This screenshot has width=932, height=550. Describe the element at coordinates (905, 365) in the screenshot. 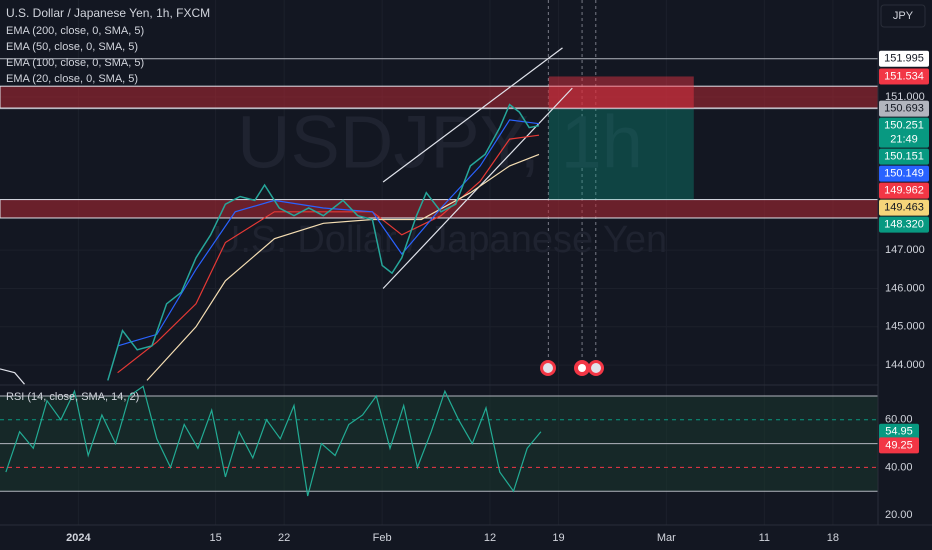

I see `y-tick-label: 144.000` at that location.